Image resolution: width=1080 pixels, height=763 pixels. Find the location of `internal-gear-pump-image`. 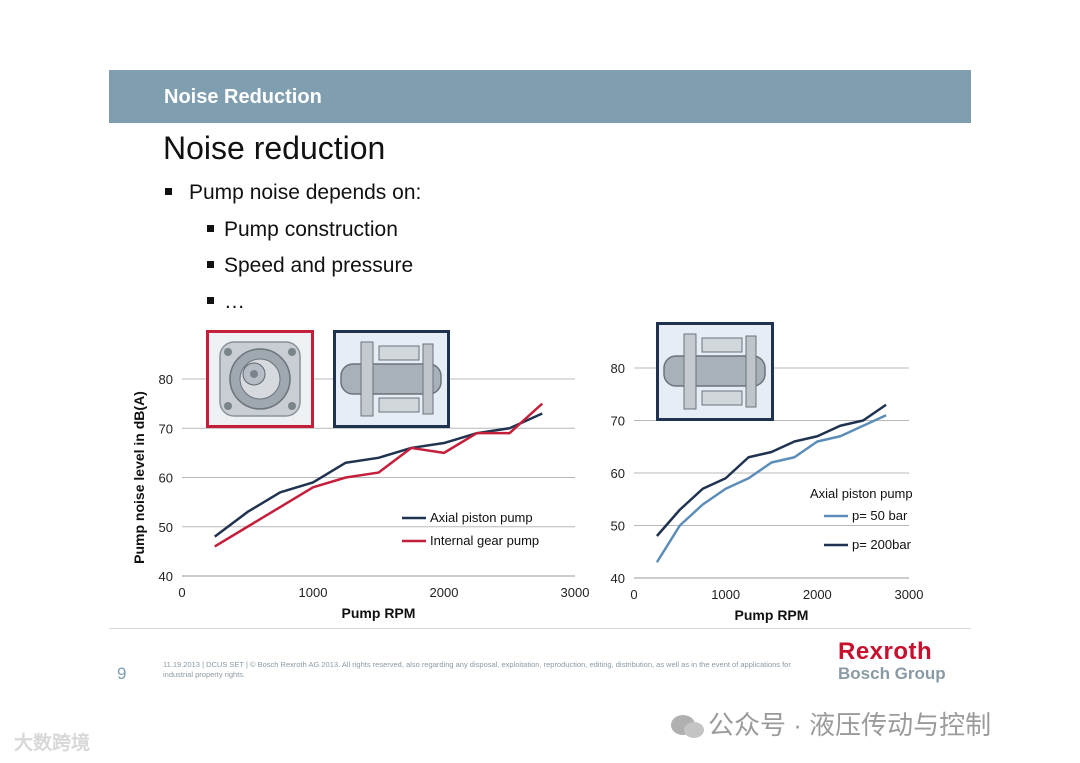

internal-gear-pump-image is located at coordinates (260, 379).